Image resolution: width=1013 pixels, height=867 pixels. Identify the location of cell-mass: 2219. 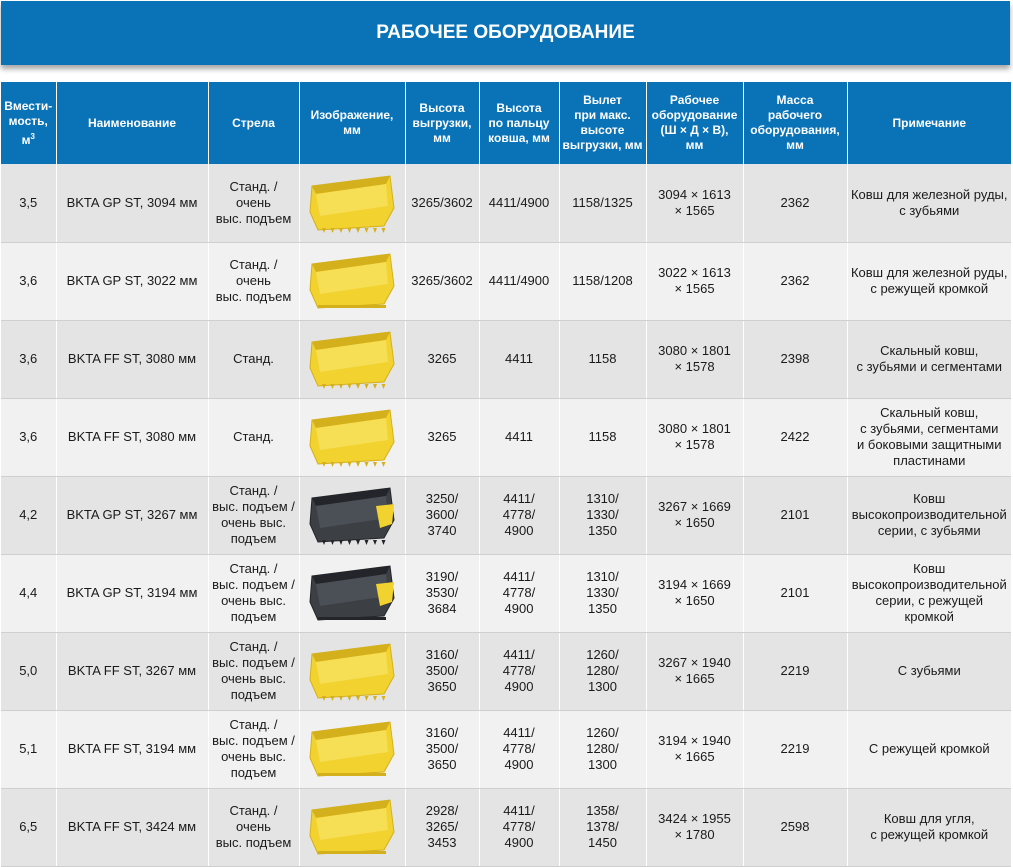
(795, 749).